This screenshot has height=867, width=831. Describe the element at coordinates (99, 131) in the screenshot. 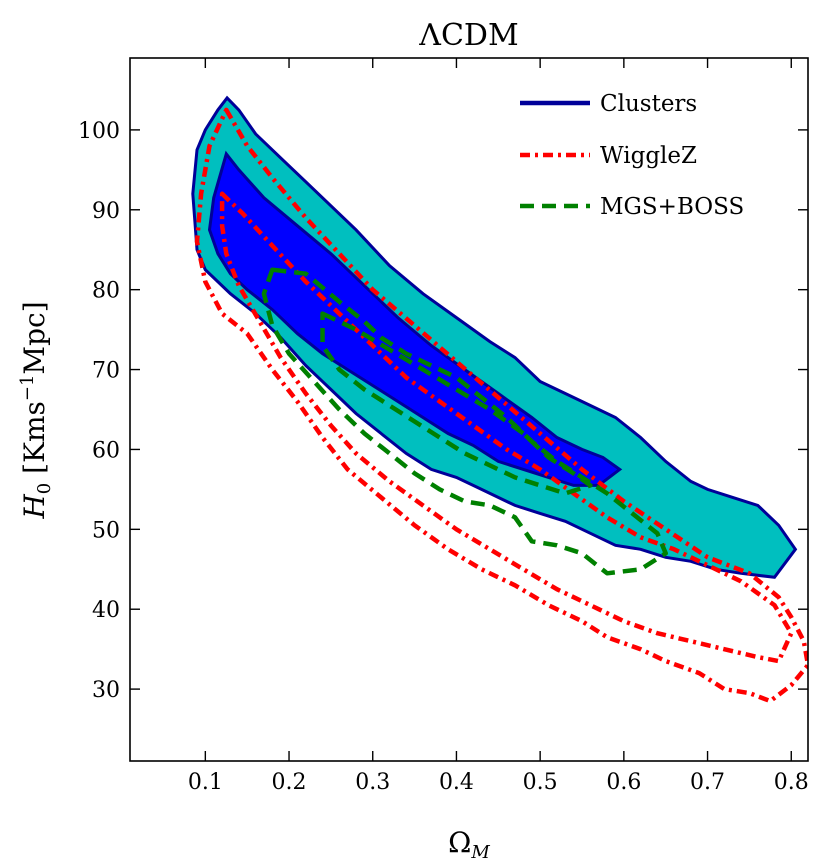

I see `y-tick-label: 100` at that location.